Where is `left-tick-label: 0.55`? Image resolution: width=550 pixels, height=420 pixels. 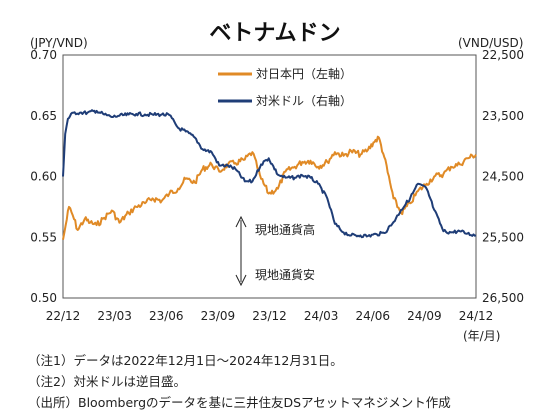
left-tick-label: 0.55 is located at coordinates (43, 237).